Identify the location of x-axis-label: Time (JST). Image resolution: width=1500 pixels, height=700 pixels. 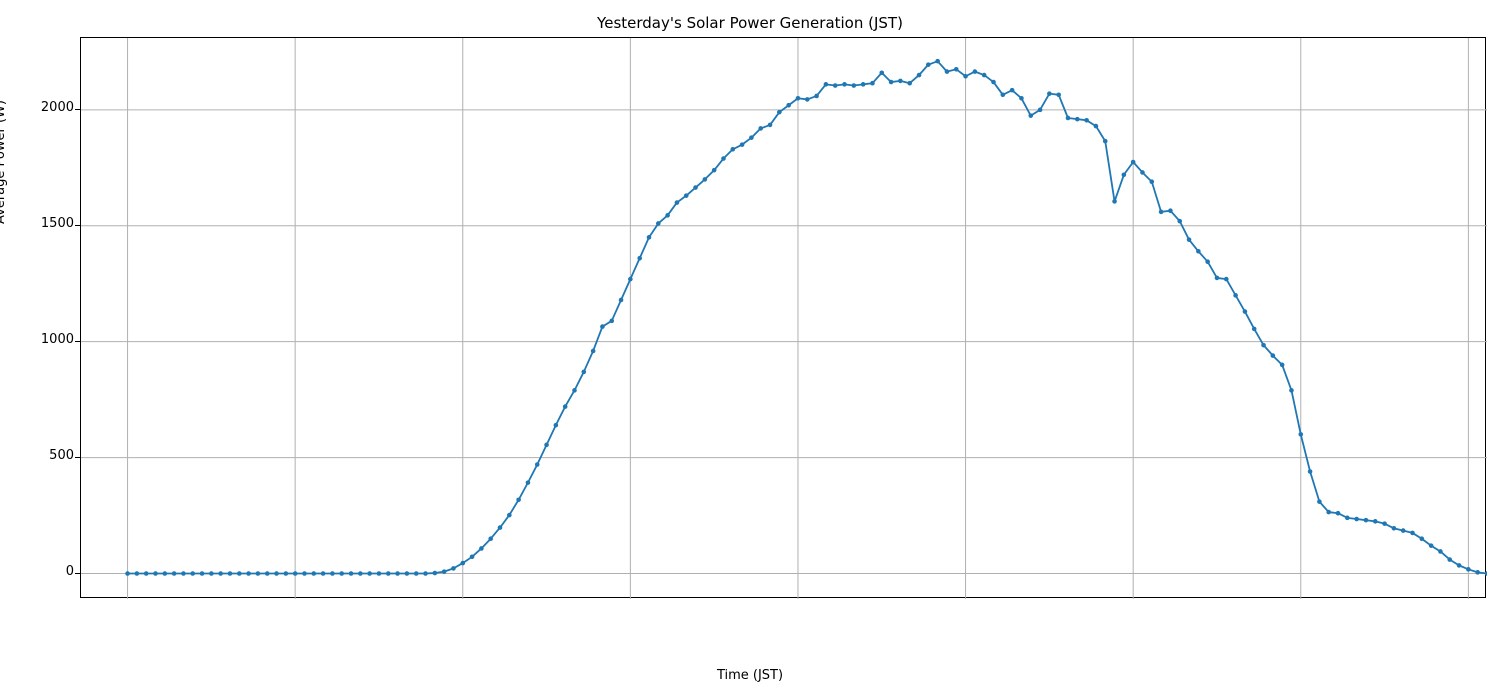
(750, 675).